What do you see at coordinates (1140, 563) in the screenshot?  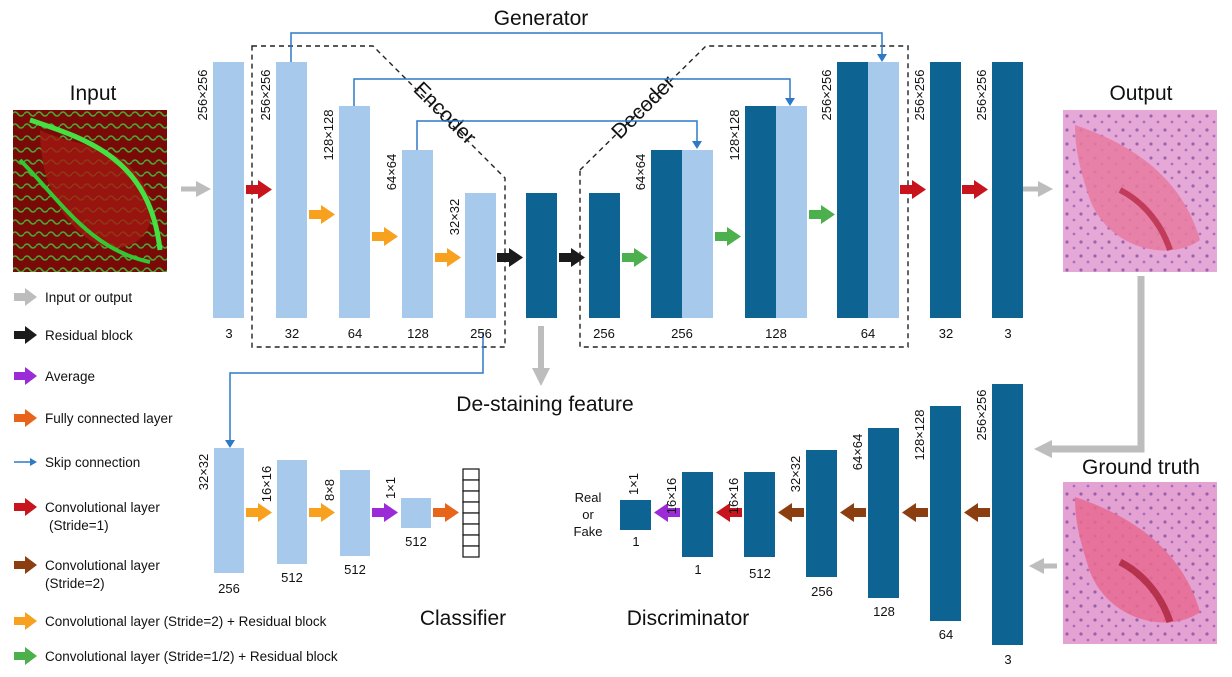 I see `ground-truth-image` at bounding box center [1140, 563].